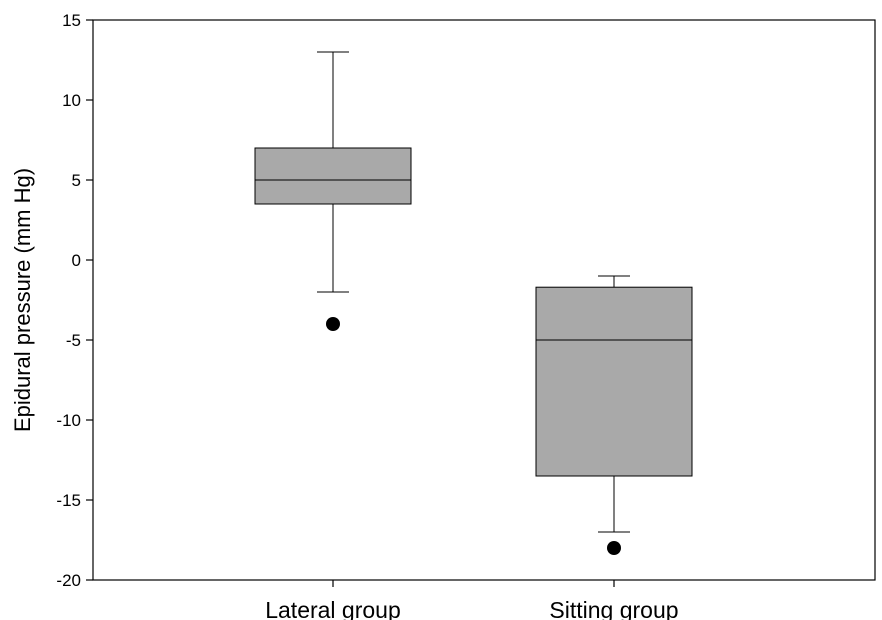  Describe the element at coordinates (333, 608) in the screenshot. I see `x-category-label: Lateral group` at that location.